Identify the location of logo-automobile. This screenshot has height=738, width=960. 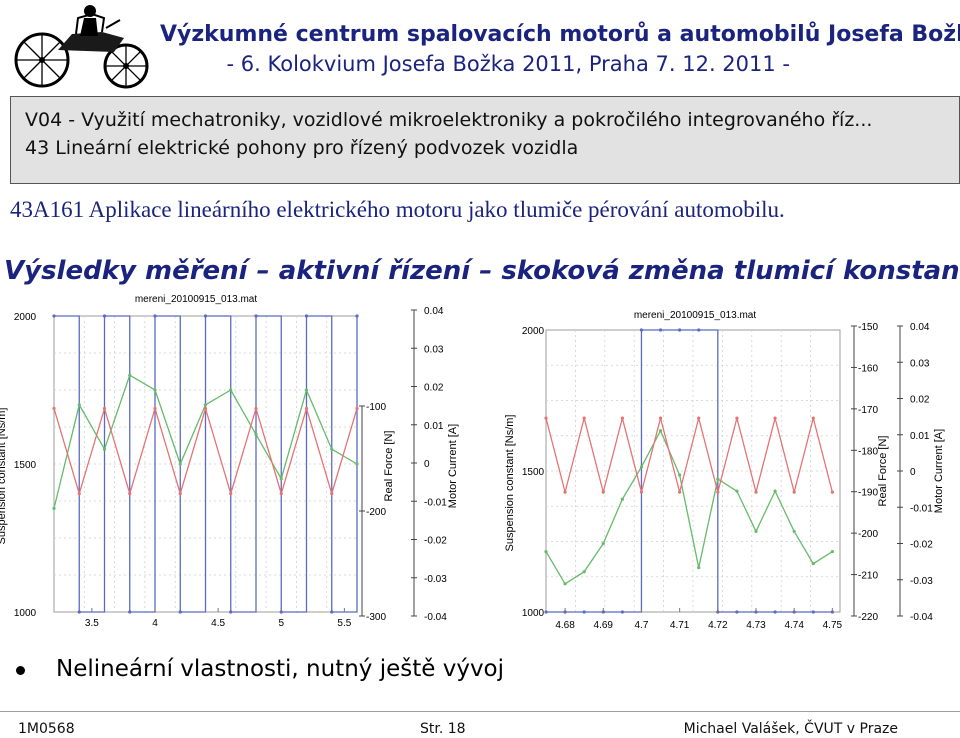
(81, 47).